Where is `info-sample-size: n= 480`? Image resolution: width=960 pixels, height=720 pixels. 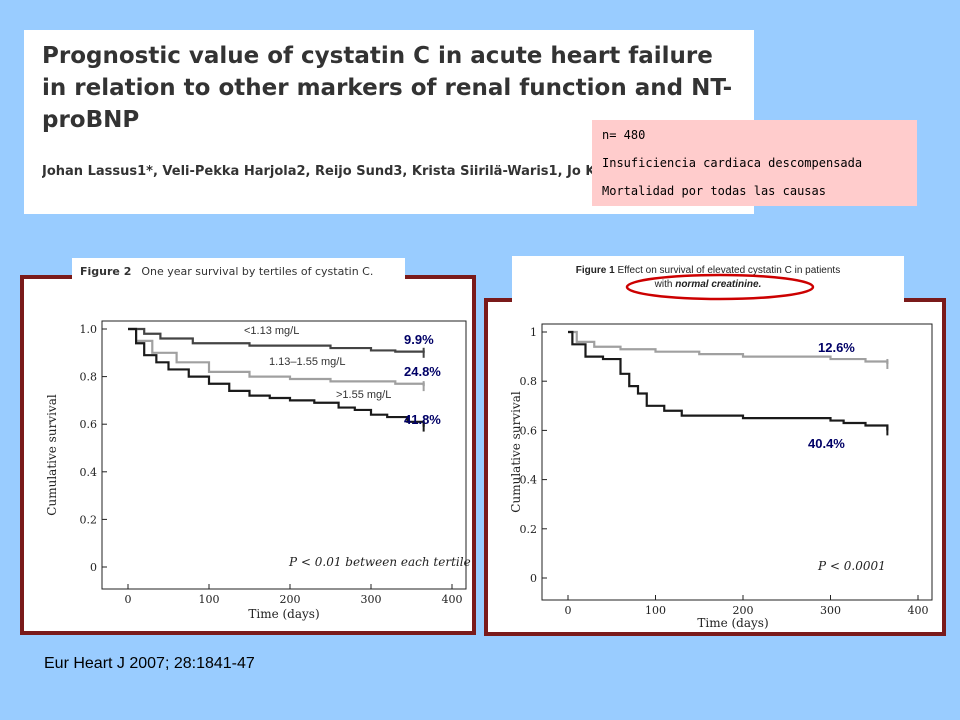
info-sample-size: n= 480 is located at coordinates (624, 135).